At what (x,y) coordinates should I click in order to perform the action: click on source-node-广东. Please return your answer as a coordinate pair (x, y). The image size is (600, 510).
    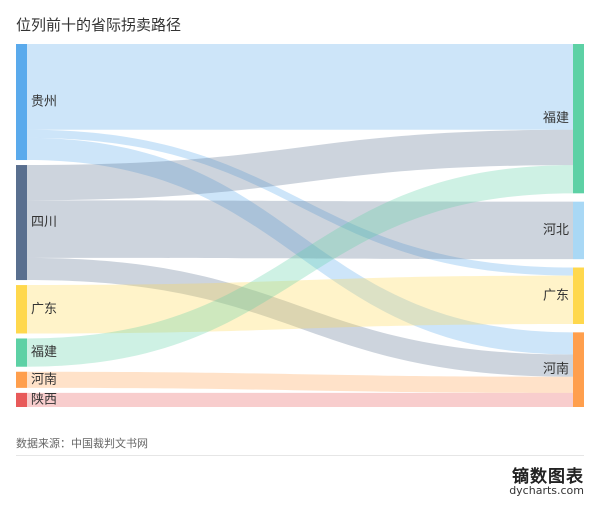
    Looking at the image, I should click on (21, 309).